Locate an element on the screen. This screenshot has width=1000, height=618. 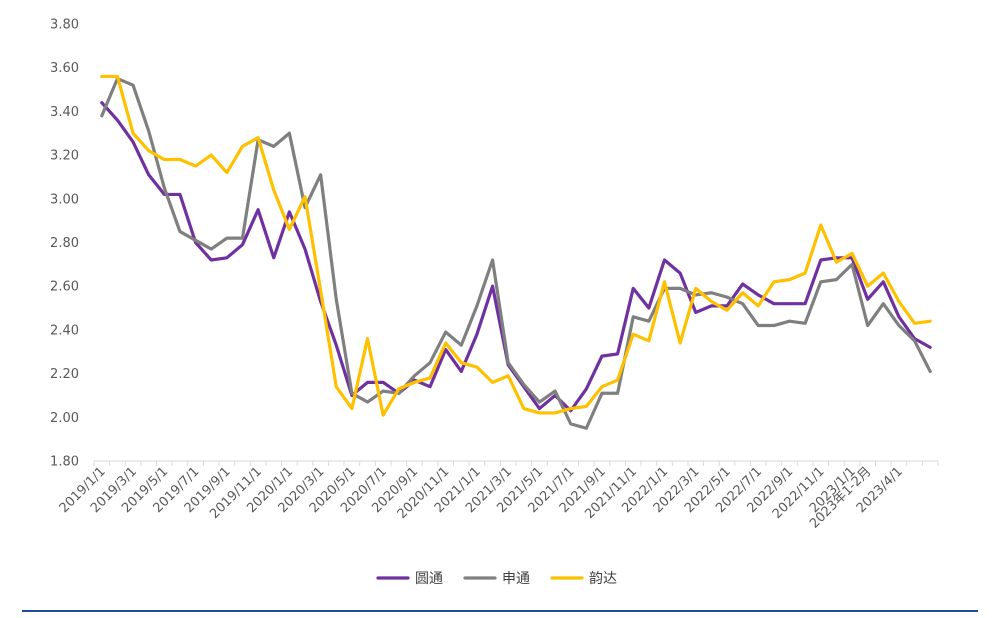
legend-label: 申通 is located at coordinates (516, 579).